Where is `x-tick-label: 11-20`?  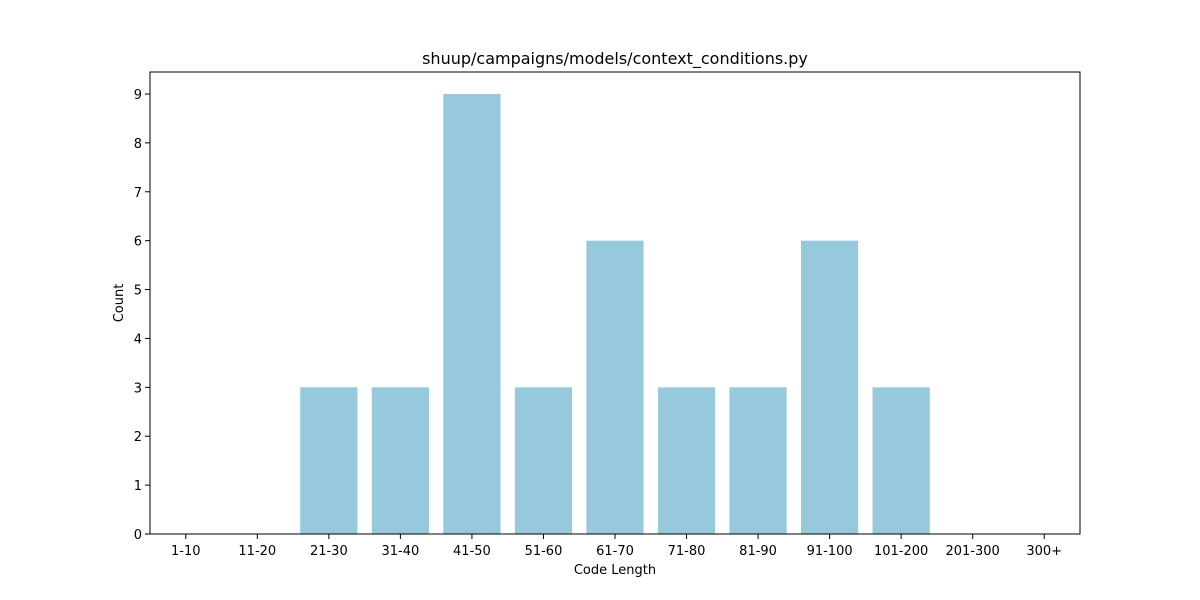 x-tick-label: 11-20 is located at coordinates (257, 551).